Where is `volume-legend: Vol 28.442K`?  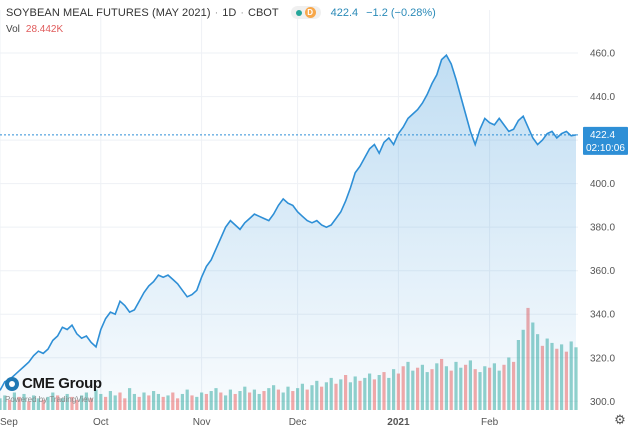
volume-legend: Vol 28.442K is located at coordinates (34, 29).